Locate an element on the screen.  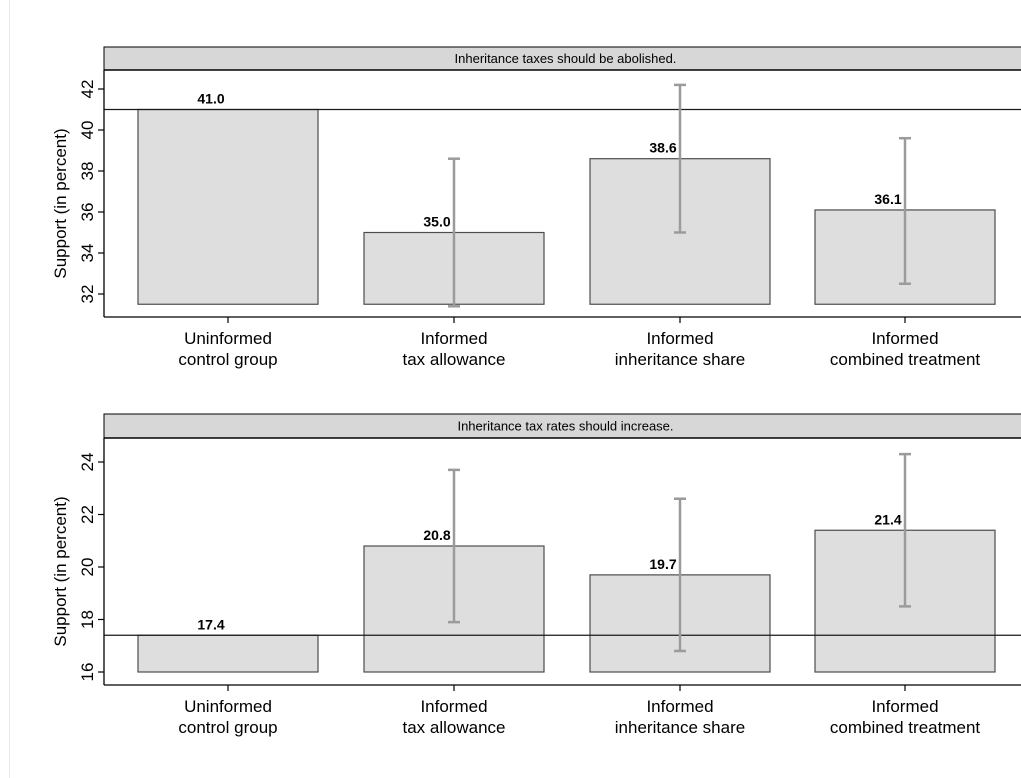
panel-2-value-label: 17.4 is located at coordinates (210, 624).